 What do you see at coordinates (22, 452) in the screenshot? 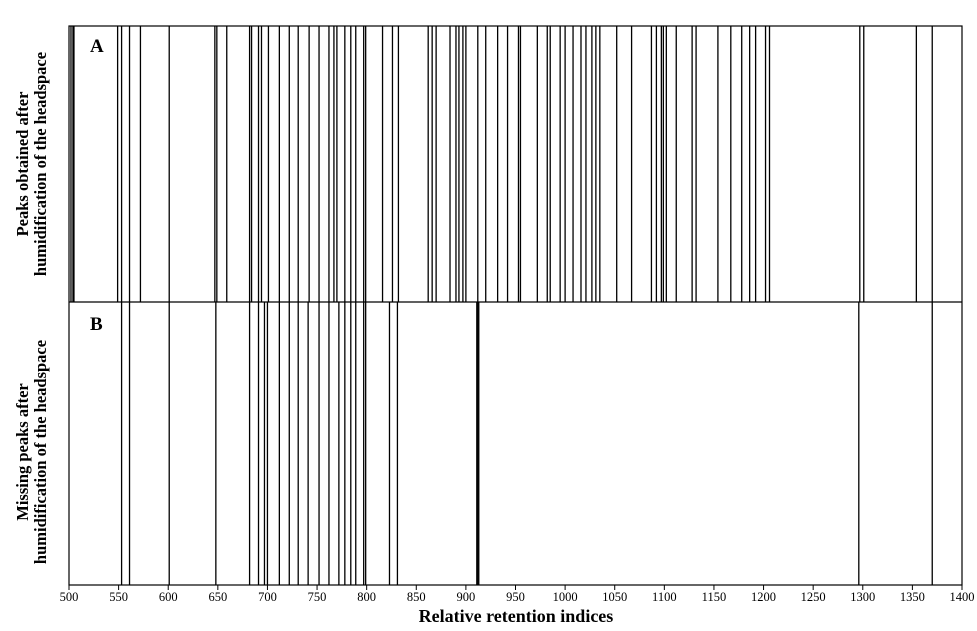
I see `panel-b-ylabel-line1: Missing peaks after` at bounding box center [22, 452].